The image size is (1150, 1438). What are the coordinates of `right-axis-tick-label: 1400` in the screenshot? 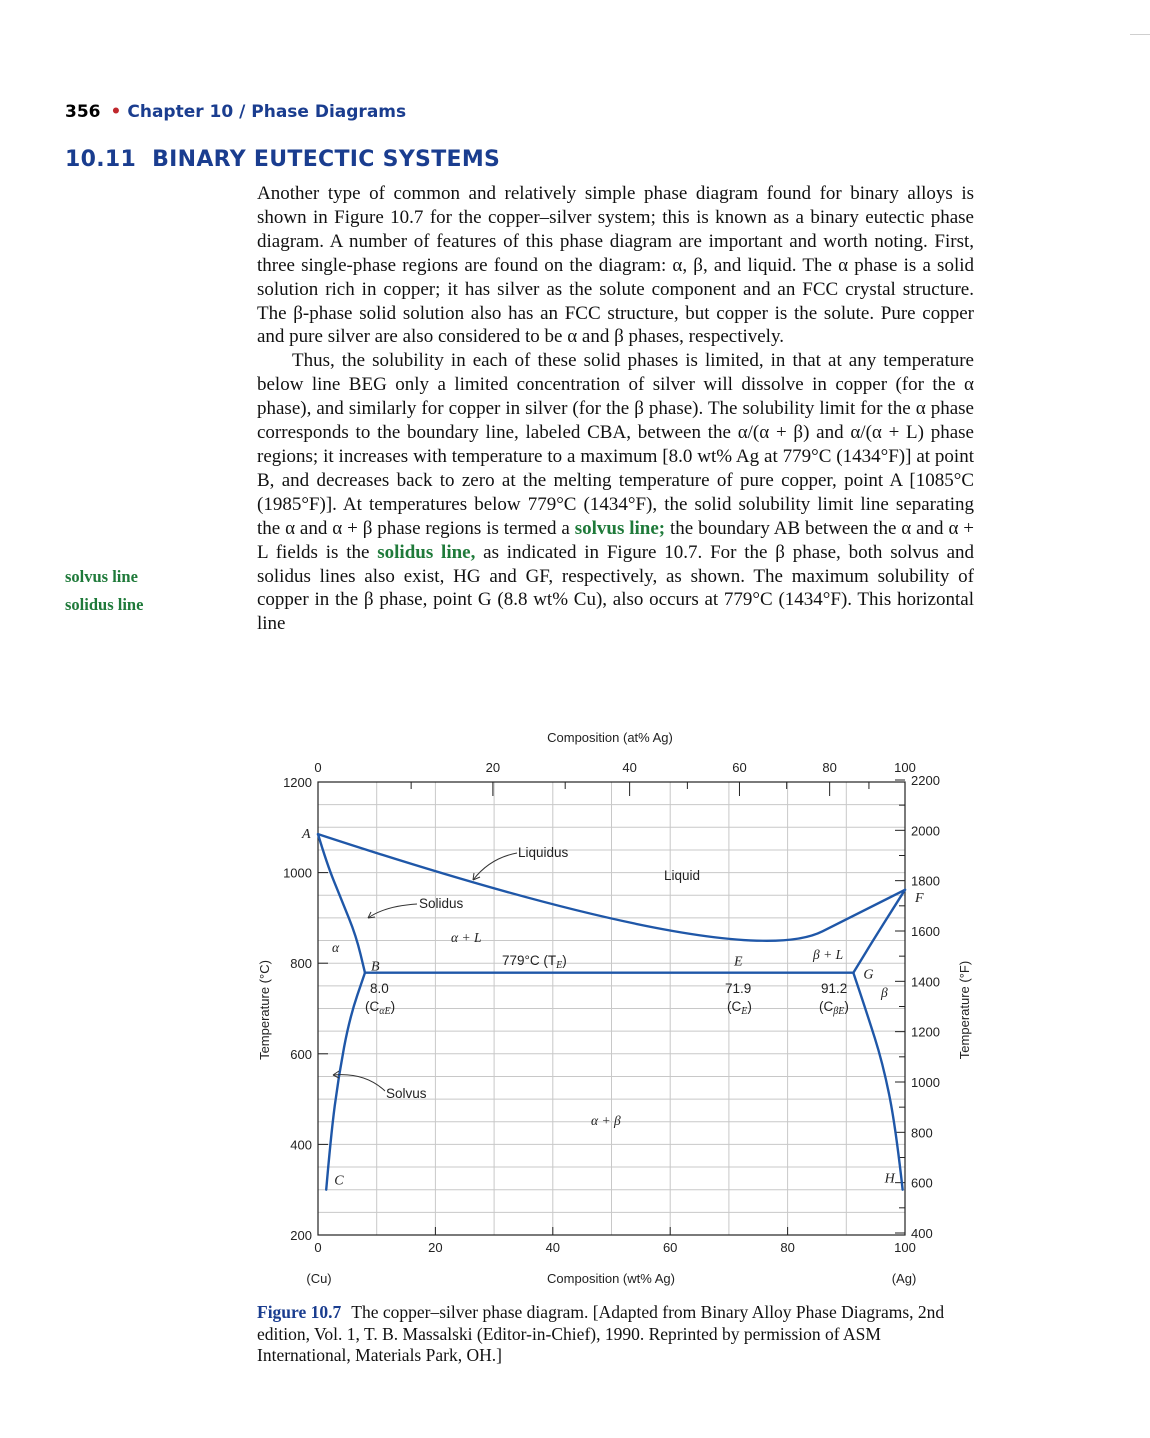 It's located at (925, 981).